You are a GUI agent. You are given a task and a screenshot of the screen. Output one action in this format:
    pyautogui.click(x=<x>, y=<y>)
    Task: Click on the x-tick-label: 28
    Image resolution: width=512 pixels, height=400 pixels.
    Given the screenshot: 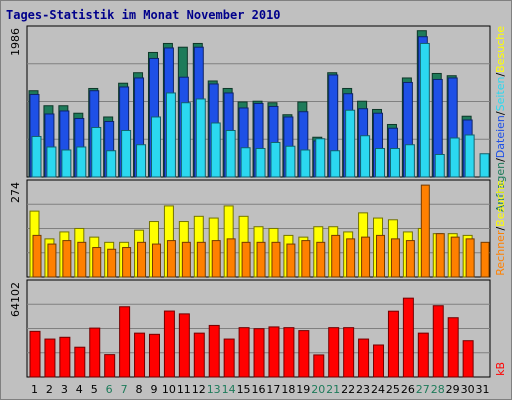 What is the action you would take?
    pyautogui.click(x=438, y=389)
    